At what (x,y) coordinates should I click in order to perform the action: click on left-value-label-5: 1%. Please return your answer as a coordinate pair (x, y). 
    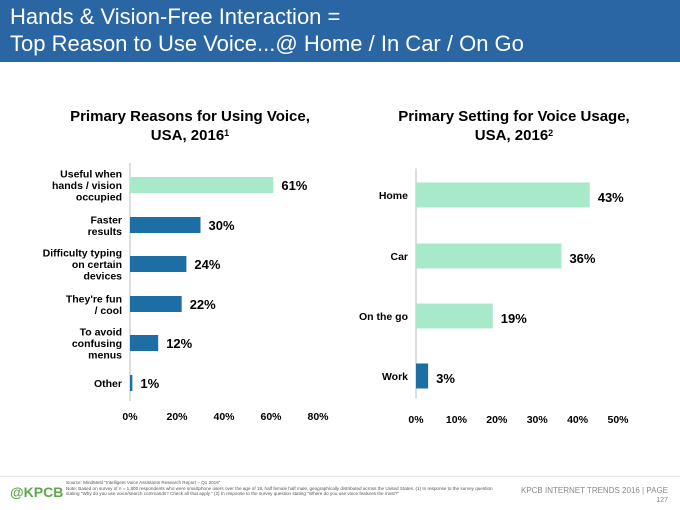
    Looking at the image, I should click on (149, 383).